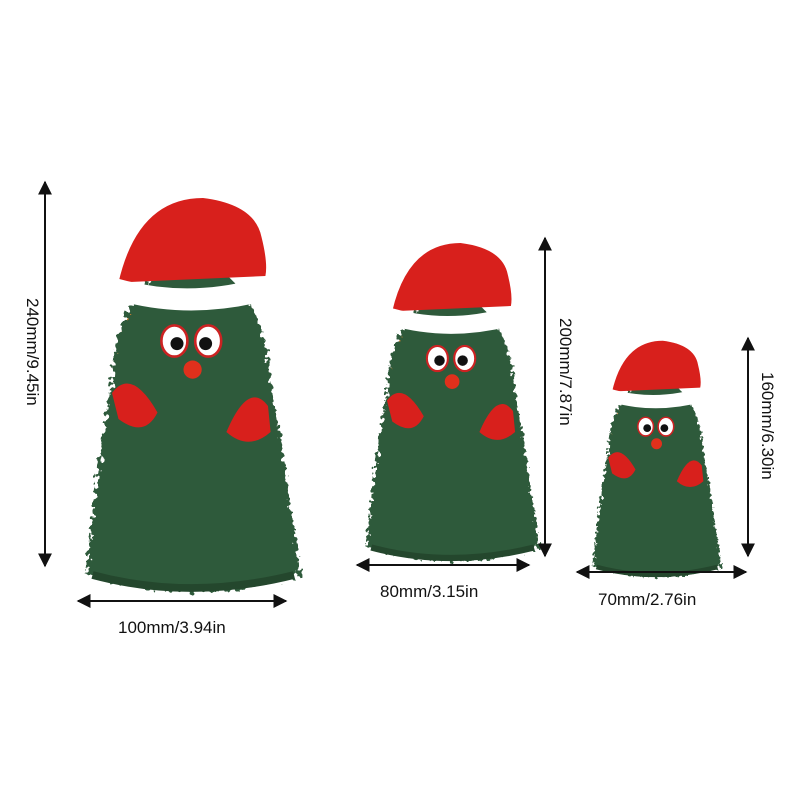 Image resolution: width=800 pixels, height=800 pixels. I want to click on medium-tree-plush, so click(452, 402).